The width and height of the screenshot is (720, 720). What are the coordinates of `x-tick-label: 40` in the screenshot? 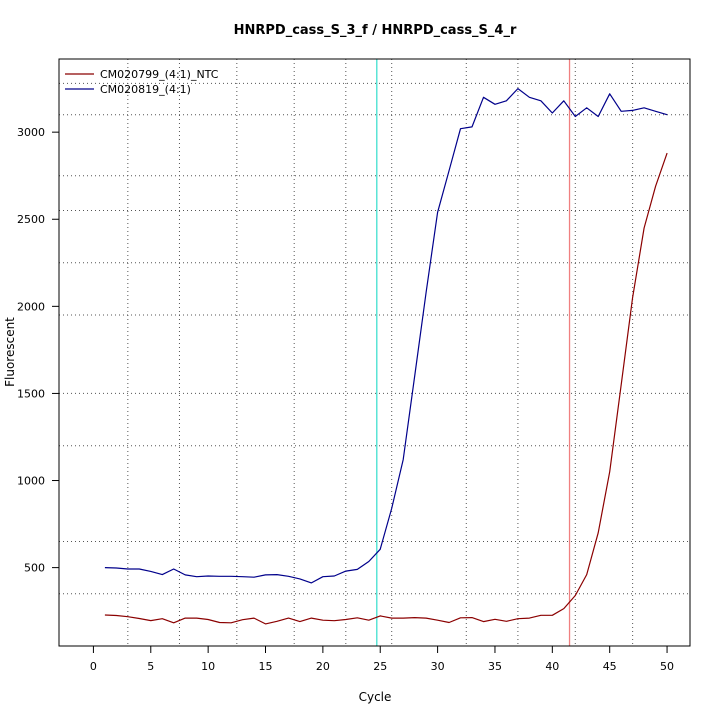 It's located at (552, 666).